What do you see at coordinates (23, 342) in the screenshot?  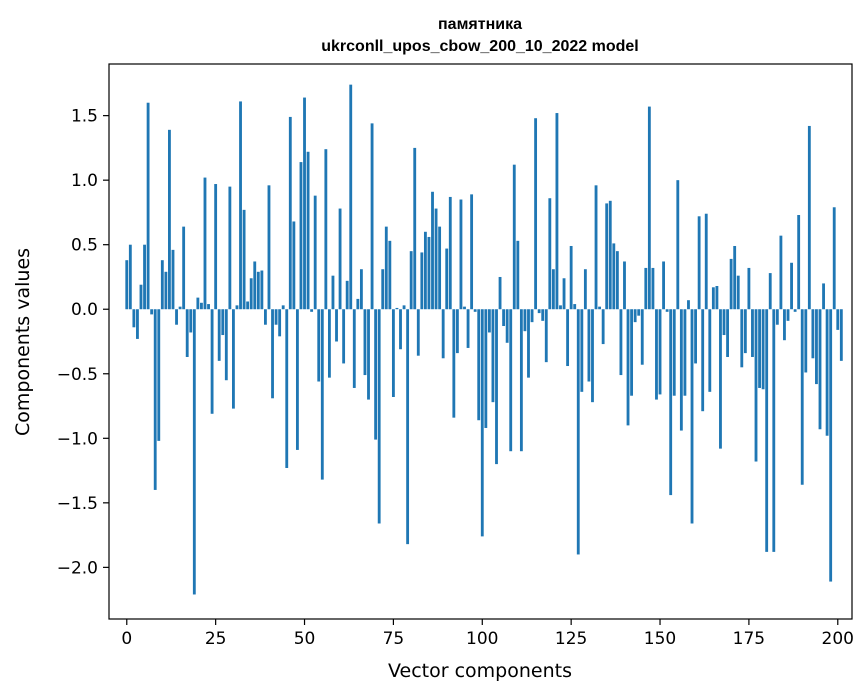 I see `y-axis-label: Components values` at bounding box center [23, 342].